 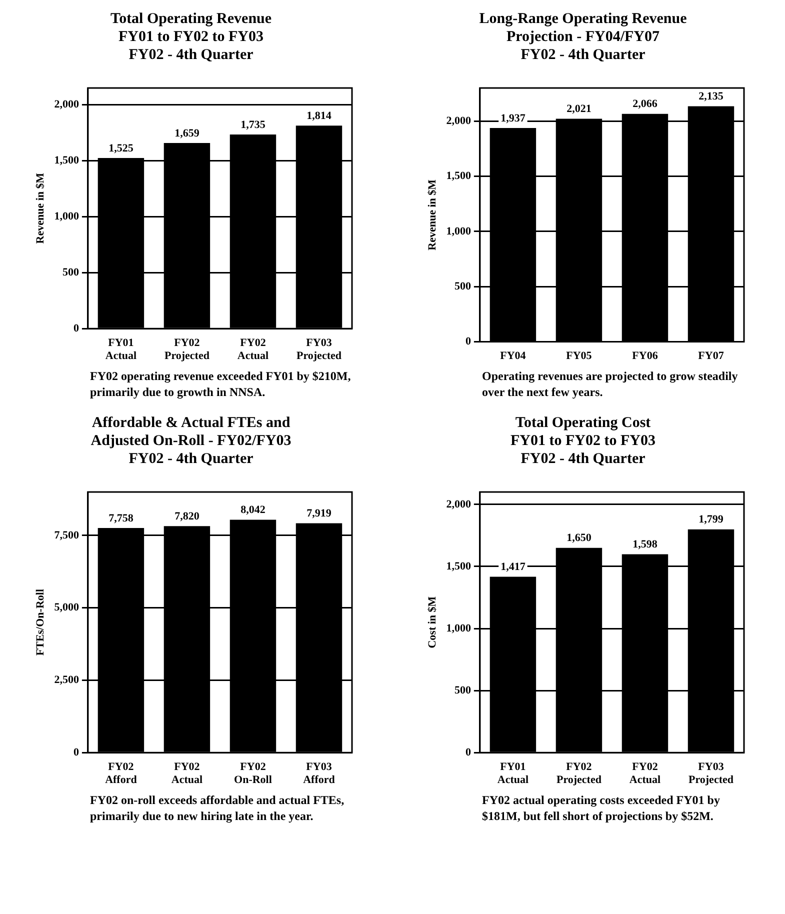 I want to click on x-tick-label: FY05, so click(x=579, y=356).